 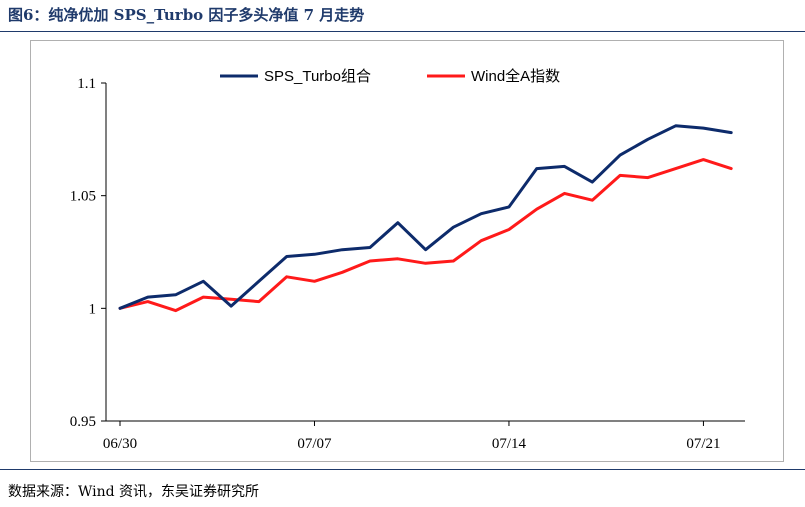 What do you see at coordinates (509, 444) in the screenshot?
I see `x-tick-label: 07/14` at bounding box center [509, 444].